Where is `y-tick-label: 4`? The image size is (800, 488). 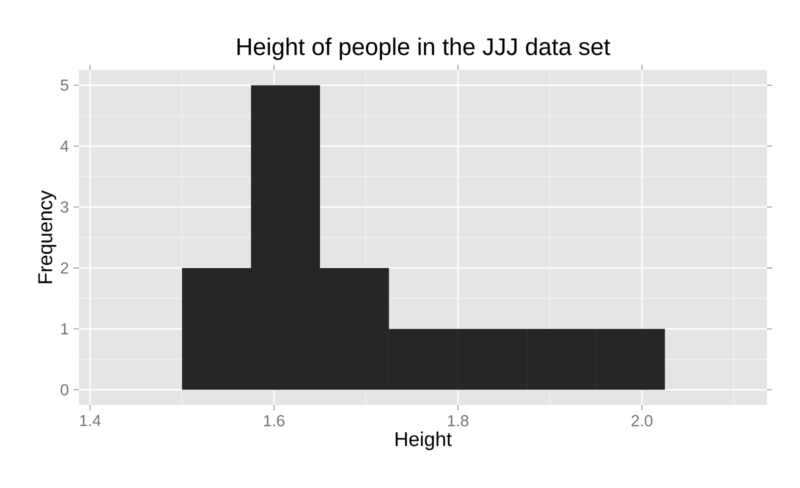
y-tick-label: 4 is located at coordinates (64, 146).